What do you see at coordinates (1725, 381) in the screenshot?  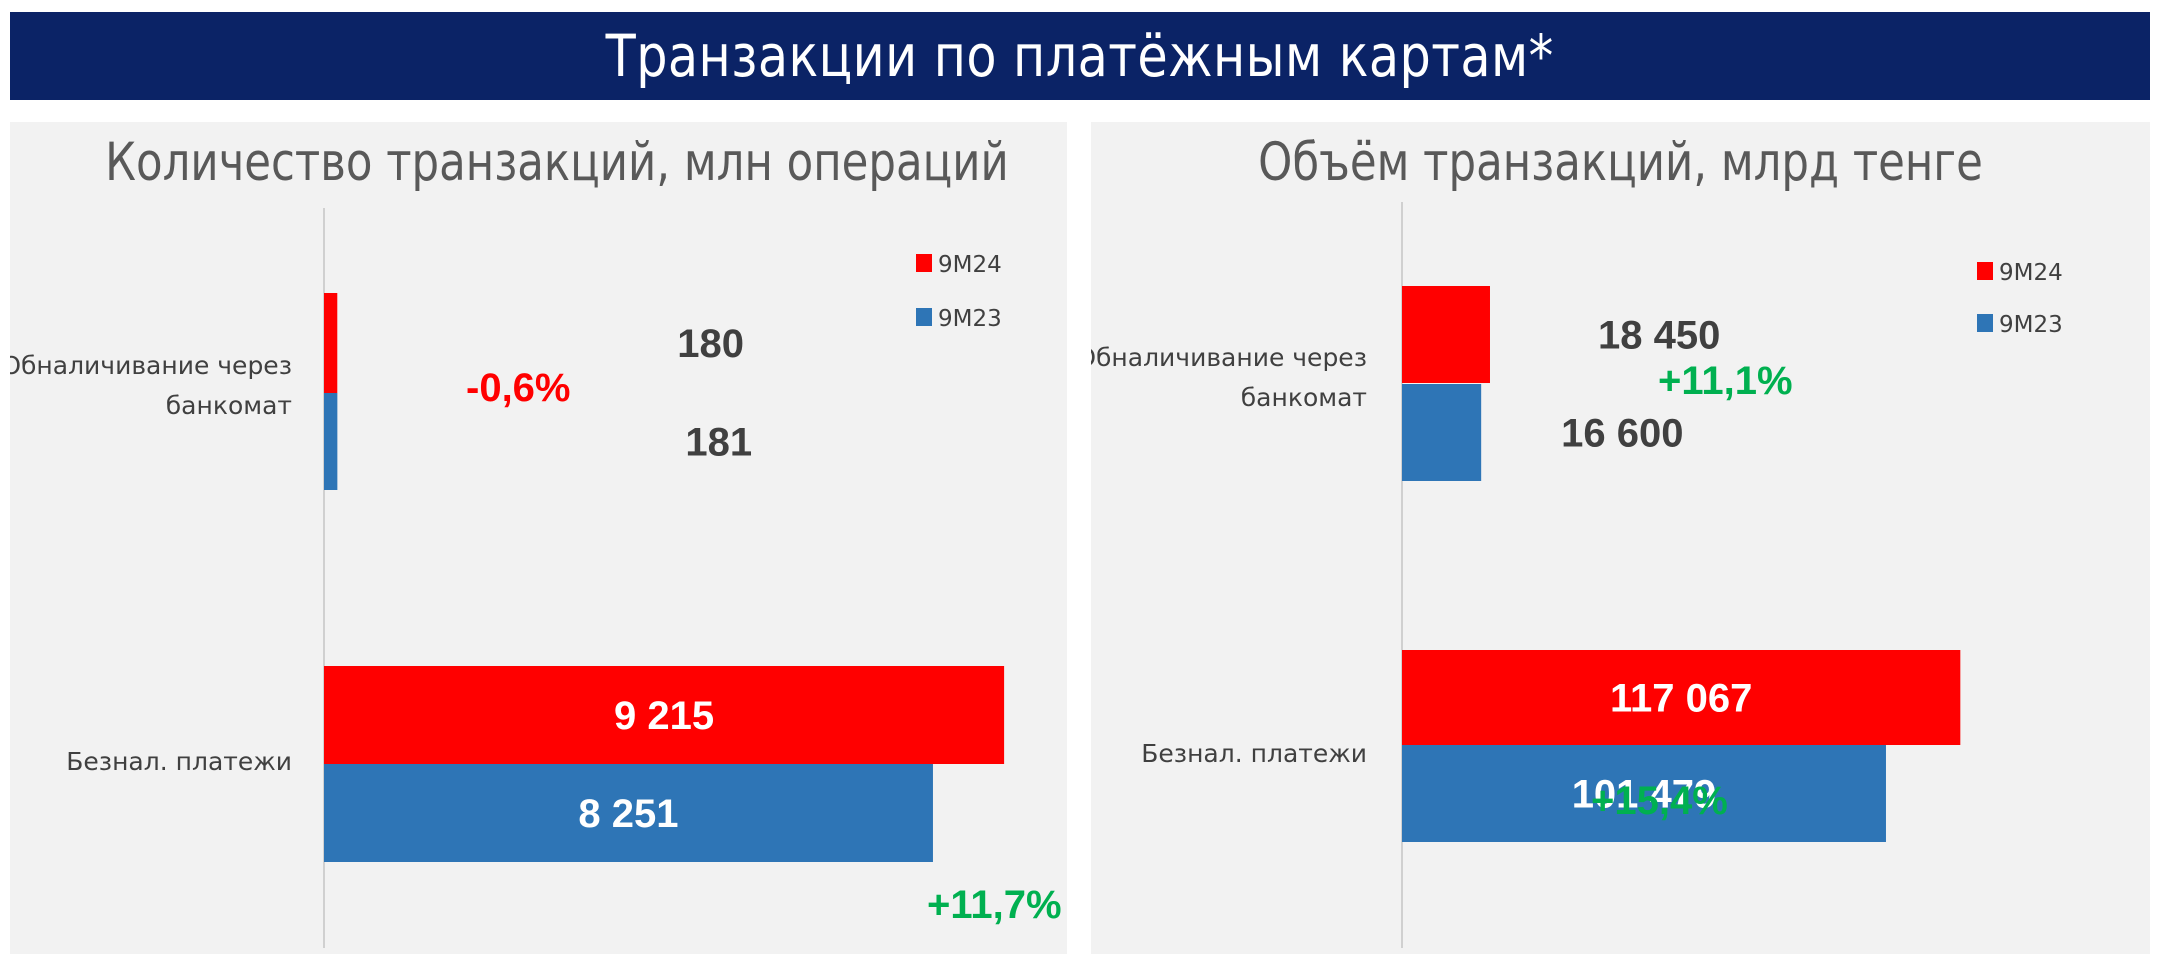 I see `change-percent: +11,1%` at bounding box center [1725, 381].